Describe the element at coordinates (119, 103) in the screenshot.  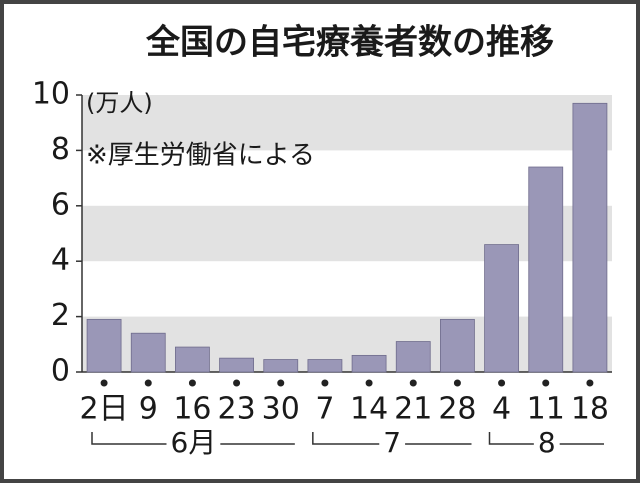
I see `annotation: (万人)` at that location.